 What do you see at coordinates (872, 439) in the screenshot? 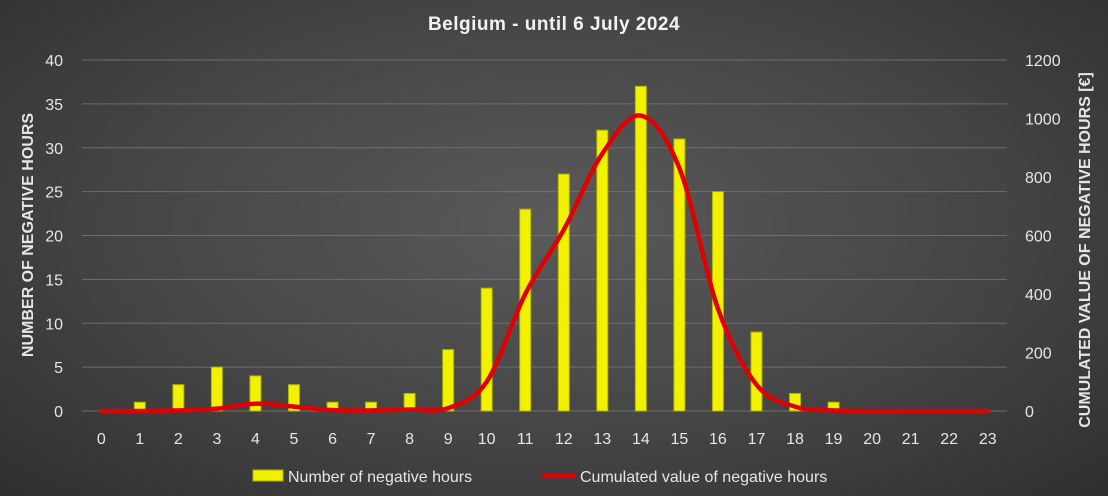
I see `x-tick-label: 20` at bounding box center [872, 439].